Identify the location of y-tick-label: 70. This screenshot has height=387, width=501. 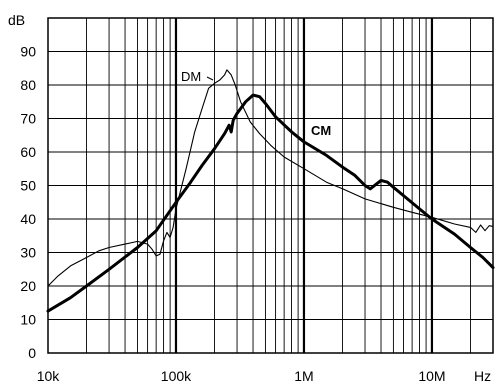
(28, 119).